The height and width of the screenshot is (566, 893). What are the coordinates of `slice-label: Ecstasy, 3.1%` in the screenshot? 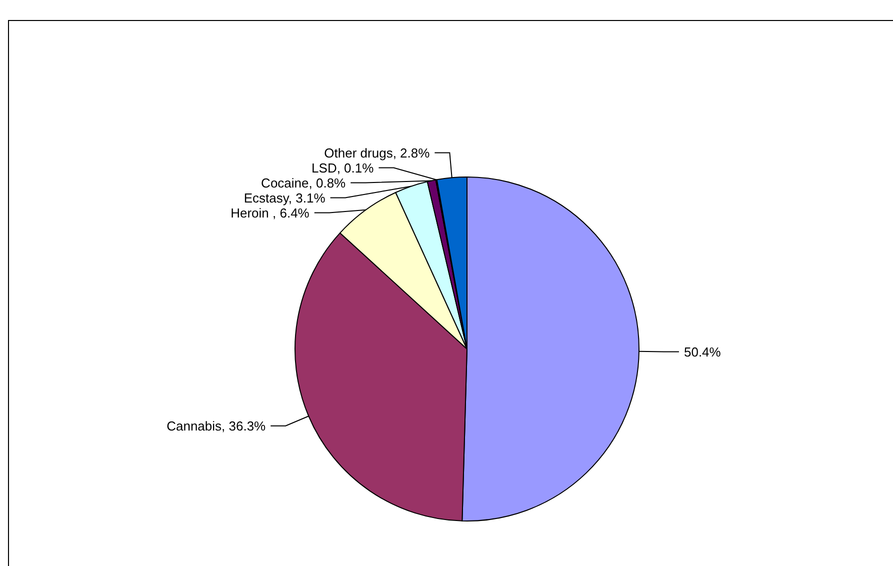 It's located at (285, 198).